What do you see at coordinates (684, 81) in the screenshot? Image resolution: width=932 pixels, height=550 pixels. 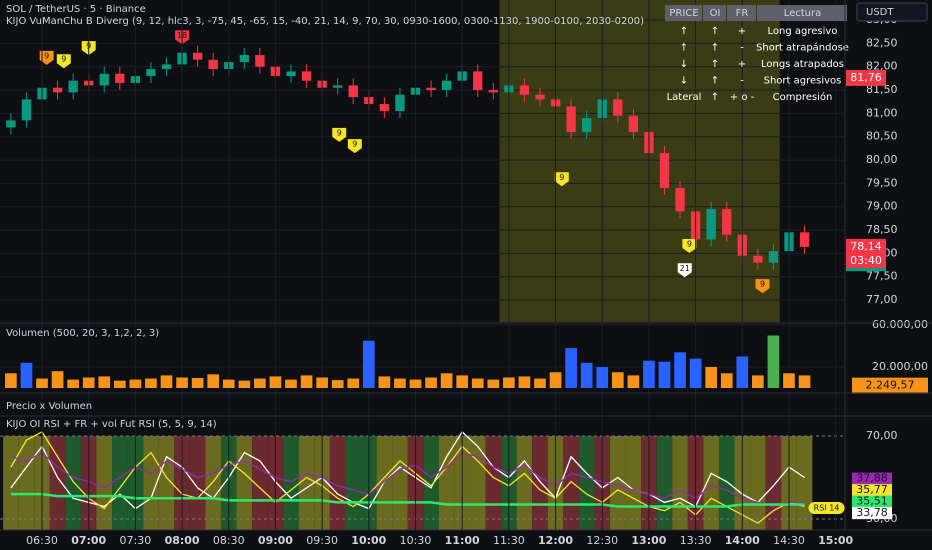 I see `table-cell: ↓` at bounding box center [684, 81].